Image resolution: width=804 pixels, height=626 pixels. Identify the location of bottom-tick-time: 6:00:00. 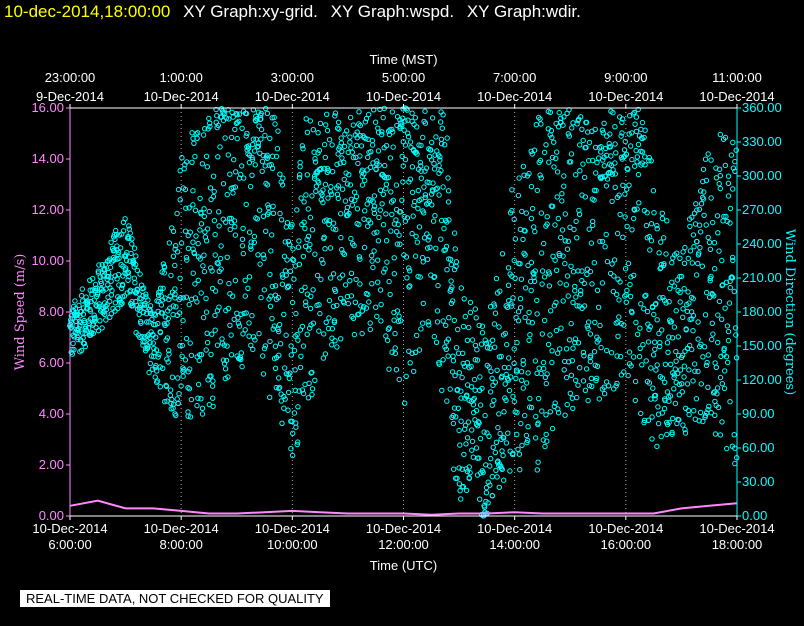
(69, 544).